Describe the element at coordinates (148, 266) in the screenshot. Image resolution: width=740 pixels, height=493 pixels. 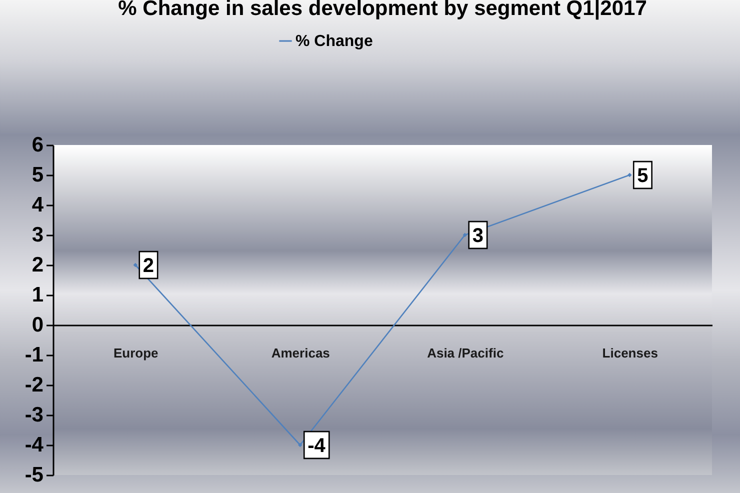
I see `data-label: 2` at that location.